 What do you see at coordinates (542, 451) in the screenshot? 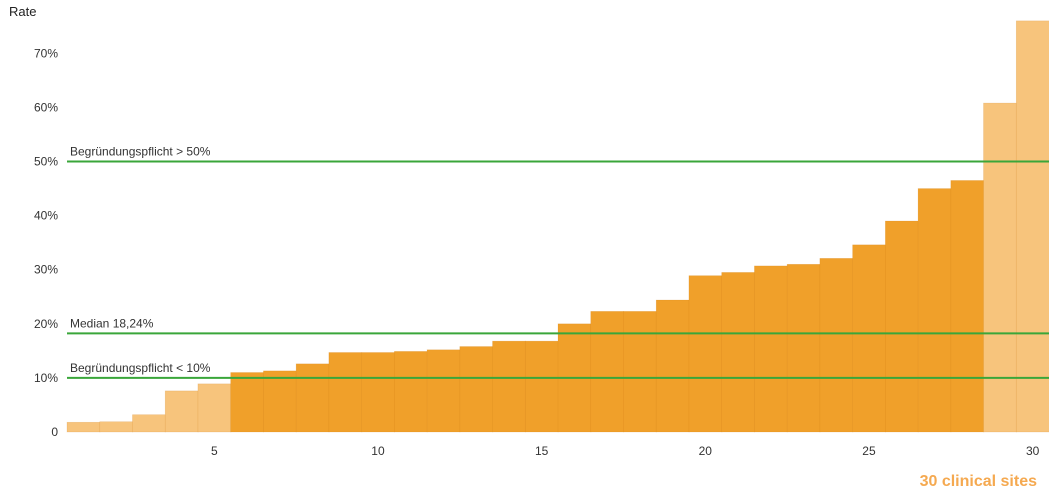
I see `x-tick-label: 15` at bounding box center [542, 451].